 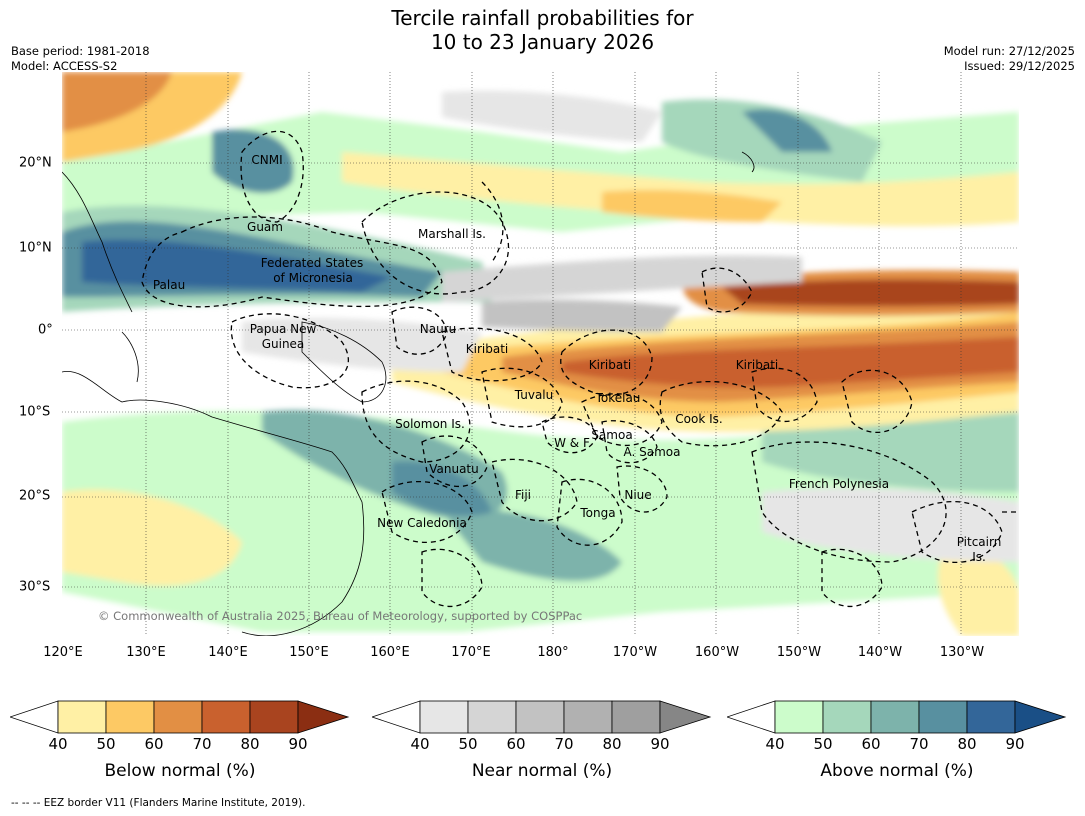 I want to click on x-tick-label: 170°E, so click(x=471, y=652).